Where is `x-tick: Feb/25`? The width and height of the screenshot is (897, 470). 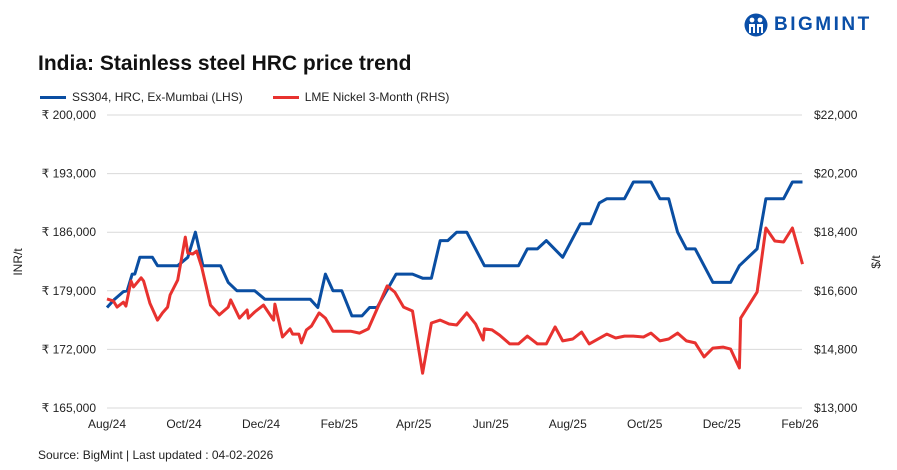 x-tick: Feb/25 is located at coordinates (340, 424).